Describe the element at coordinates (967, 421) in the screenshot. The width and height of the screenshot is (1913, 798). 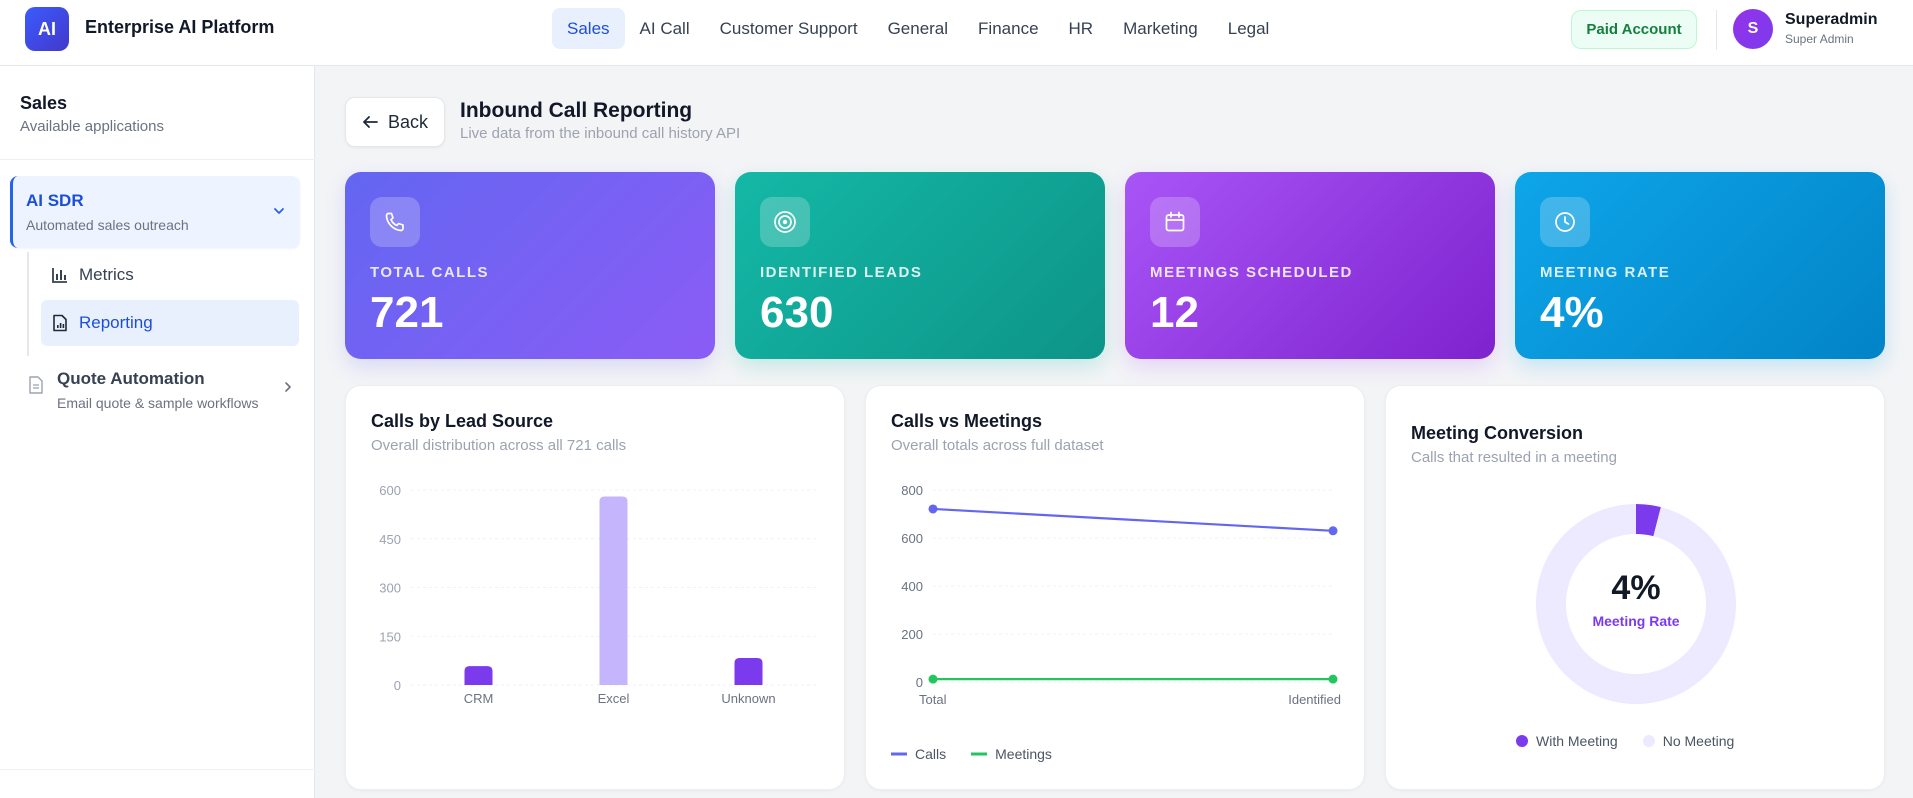
I see `chart-title: Calls vs Meetings` at that location.